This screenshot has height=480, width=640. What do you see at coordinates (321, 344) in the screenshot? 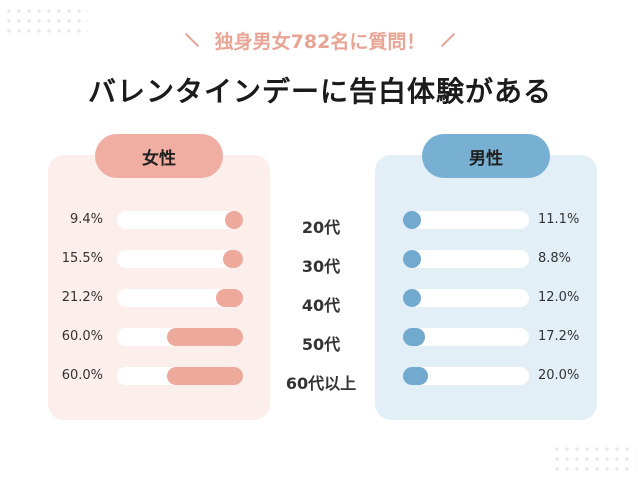
I see `age-group-label: 50代` at bounding box center [321, 344].